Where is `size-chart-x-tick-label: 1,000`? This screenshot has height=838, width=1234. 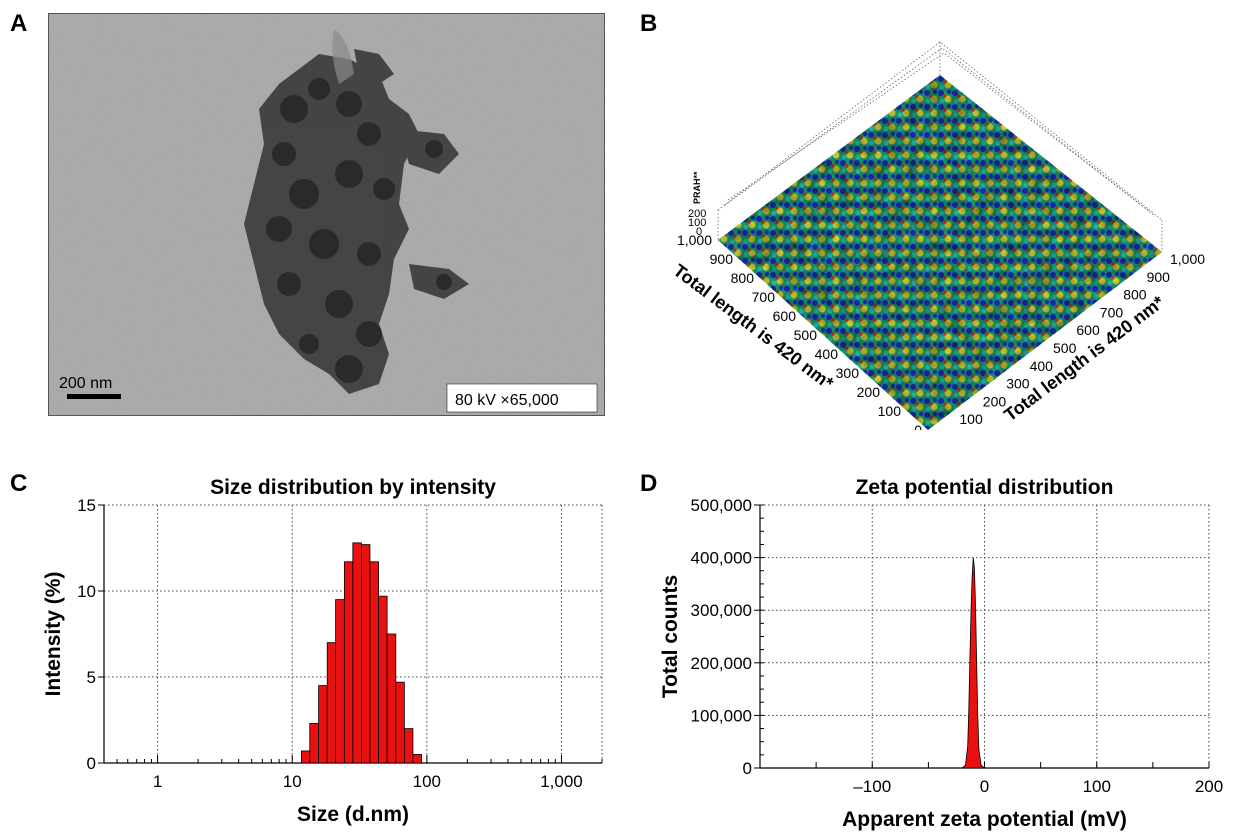
size-chart-x-tick-label: 1,000 is located at coordinates (561, 781).